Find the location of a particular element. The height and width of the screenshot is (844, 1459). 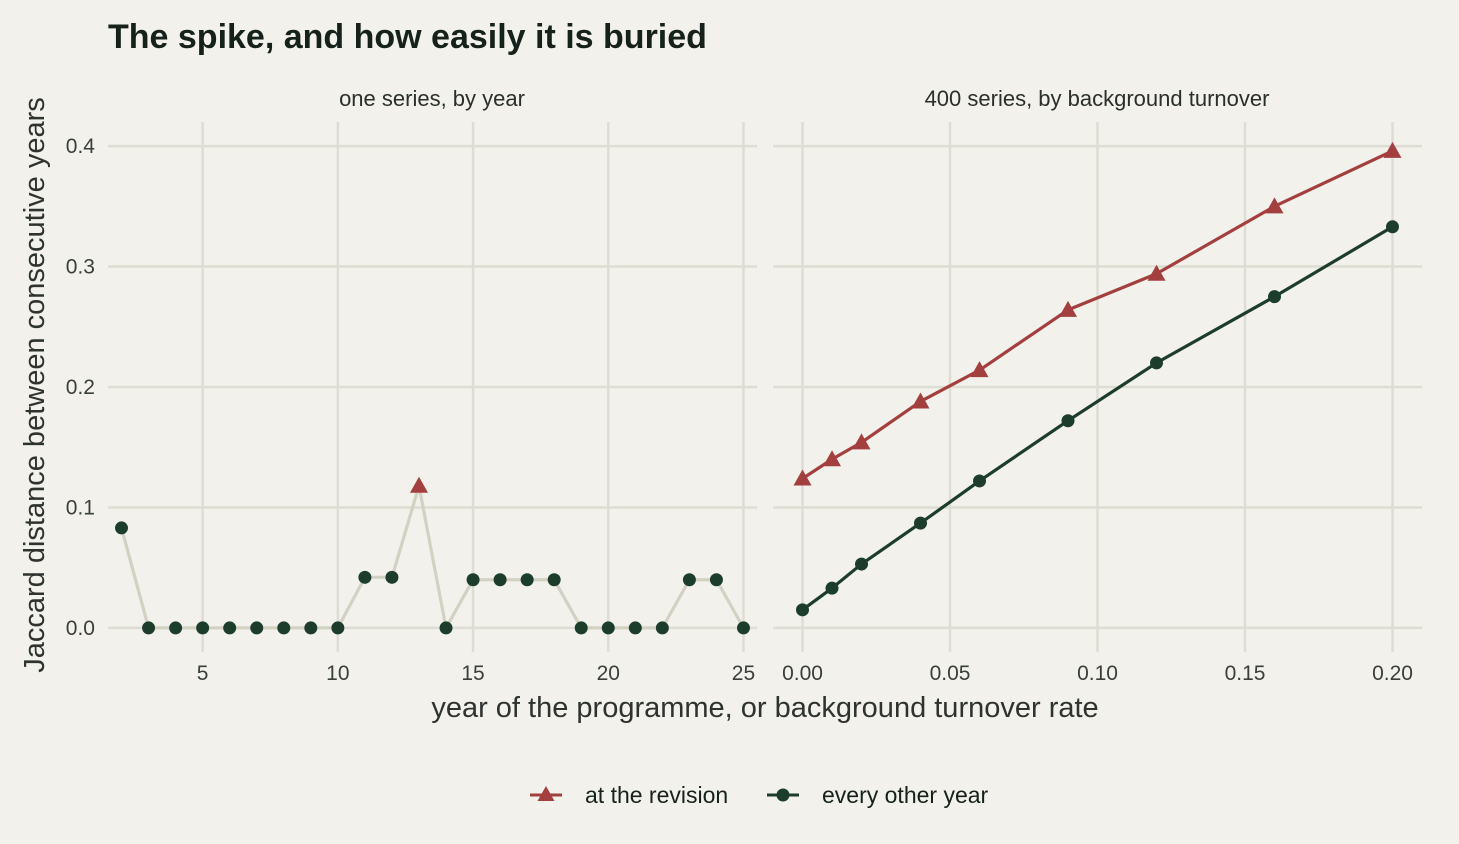

panel-2-x-tick-label: 0.20 is located at coordinates (1392, 673).